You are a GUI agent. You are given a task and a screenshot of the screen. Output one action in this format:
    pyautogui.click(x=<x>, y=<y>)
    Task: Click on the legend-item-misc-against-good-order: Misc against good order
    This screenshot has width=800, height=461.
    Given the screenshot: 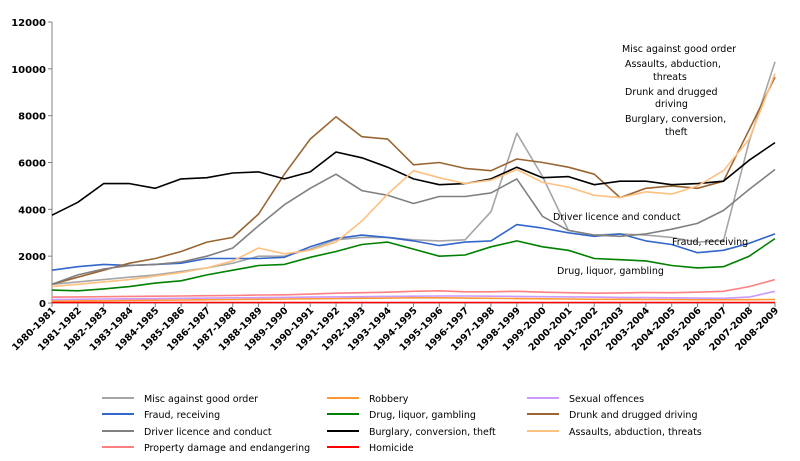 What is the action you would take?
    pyautogui.click(x=180, y=399)
    